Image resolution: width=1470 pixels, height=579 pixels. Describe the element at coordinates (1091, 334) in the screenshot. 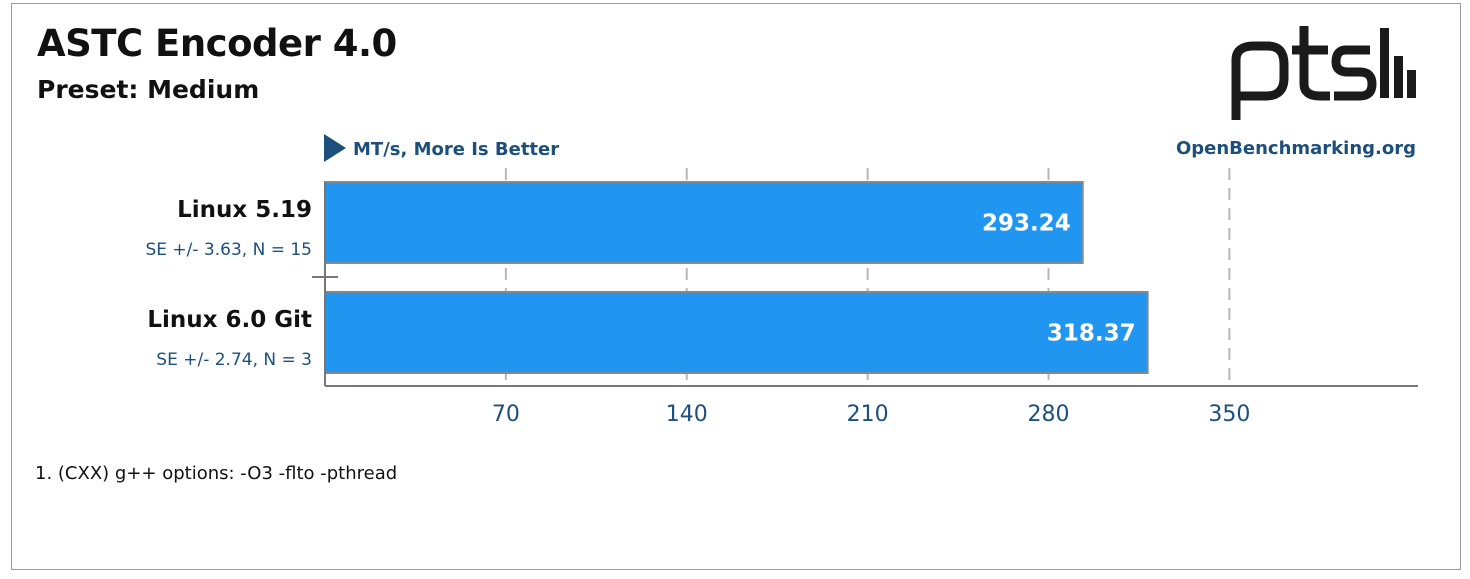

I see `data-label: 318.37` at that location.